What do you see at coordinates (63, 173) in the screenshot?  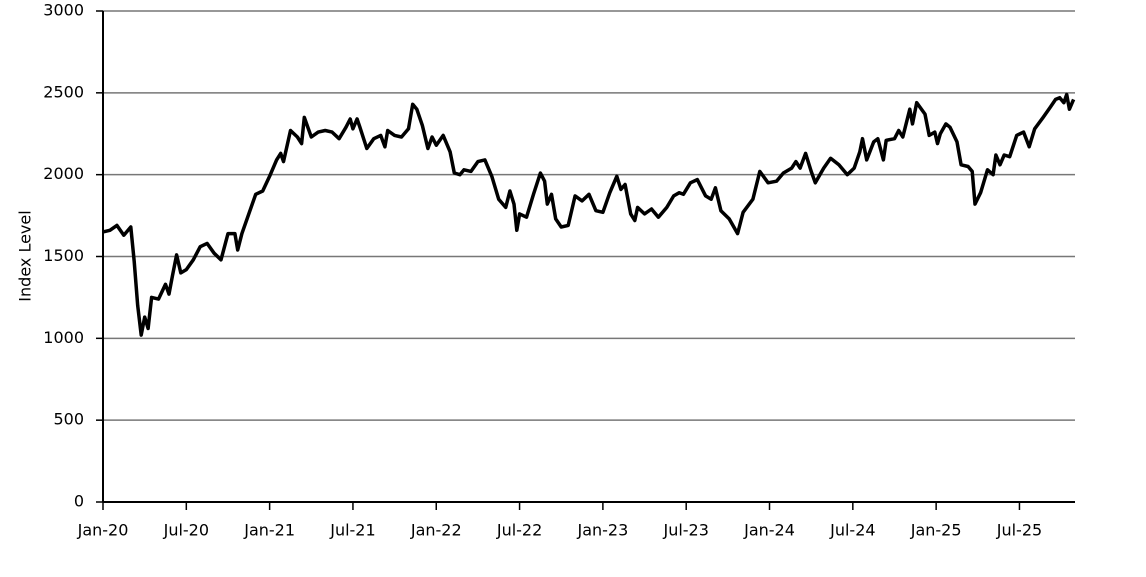 I see `y-tick-label: 2000` at bounding box center [63, 173].